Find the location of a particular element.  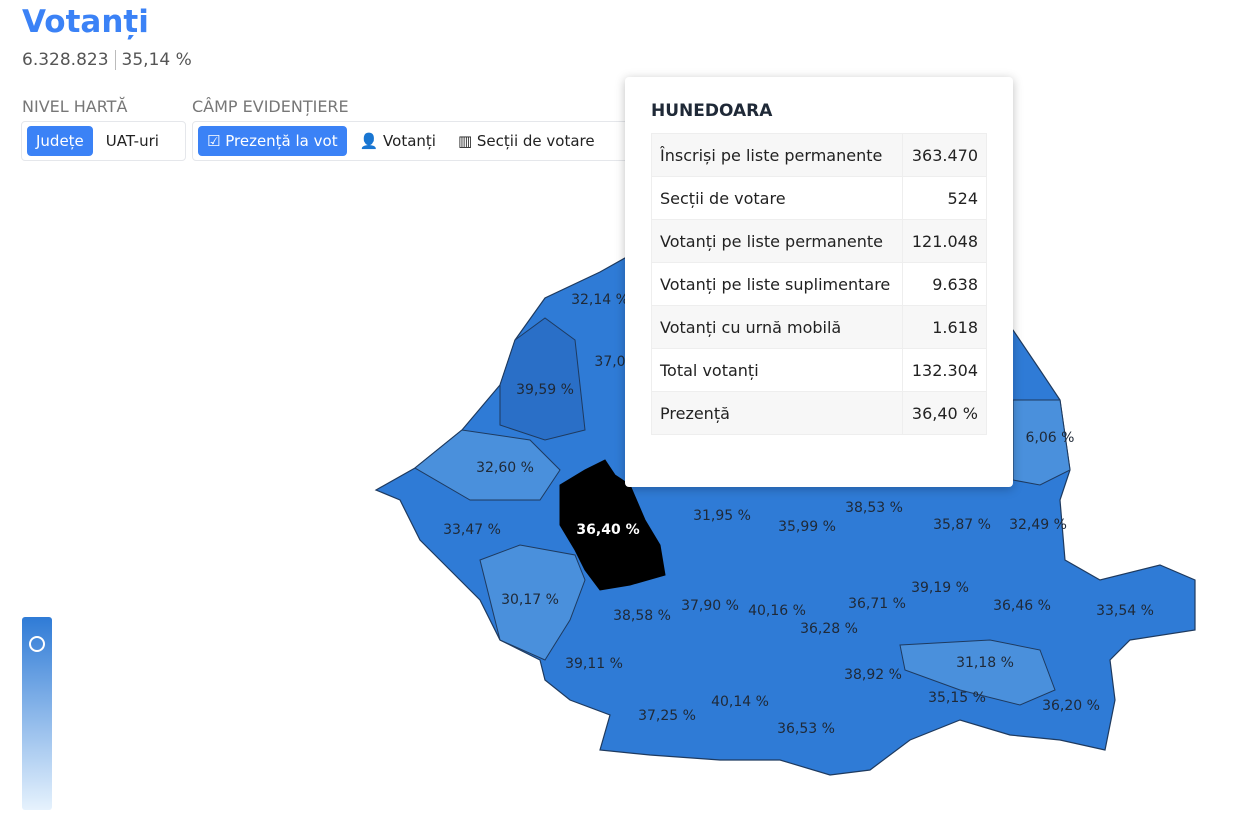

row-value: 132.304 is located at coordinates (944, 370).